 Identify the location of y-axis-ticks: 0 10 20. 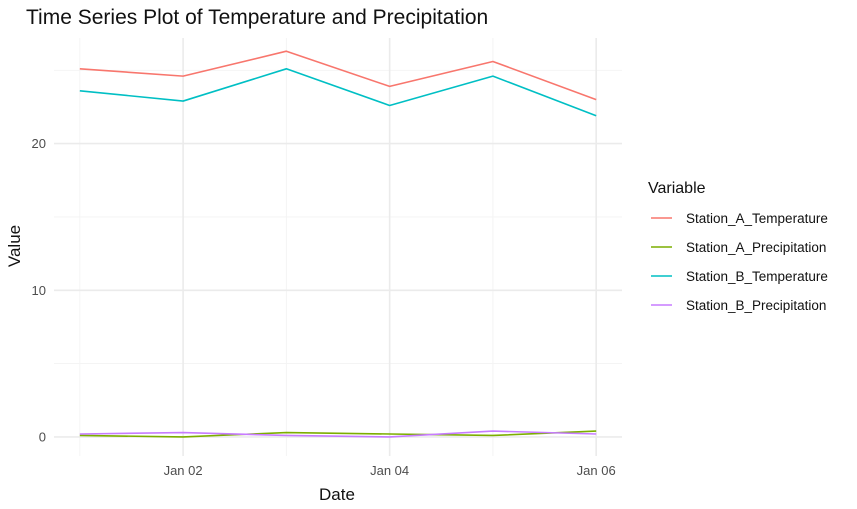
(39, 290).